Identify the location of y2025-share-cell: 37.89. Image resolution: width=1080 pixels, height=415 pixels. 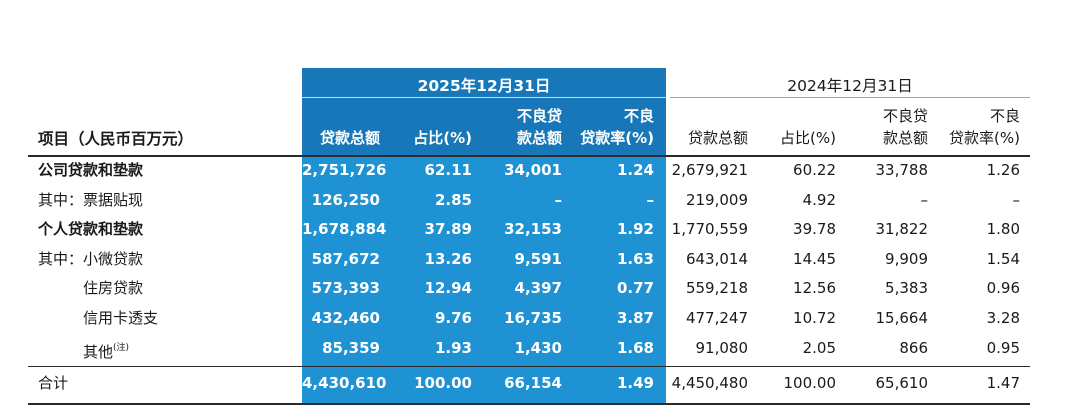
(448, 229).